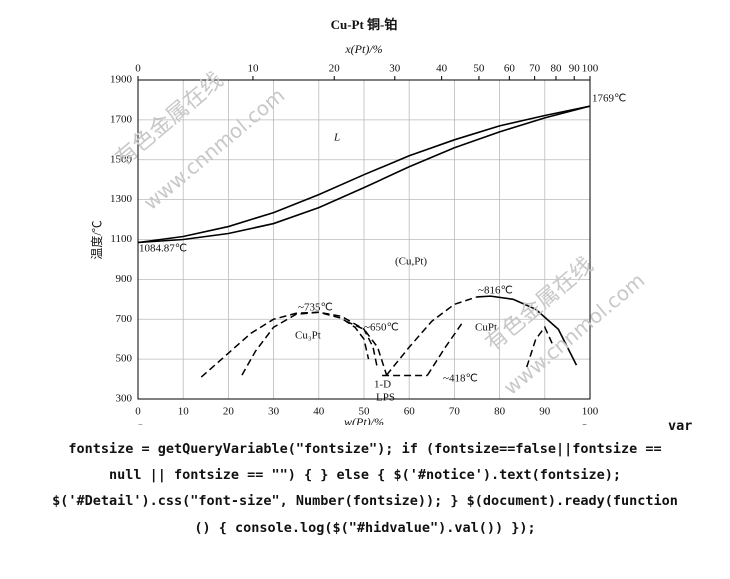 This screenshot has height=579, width=730. I want to click on x2-tick-label: 30, so click(395, 69).